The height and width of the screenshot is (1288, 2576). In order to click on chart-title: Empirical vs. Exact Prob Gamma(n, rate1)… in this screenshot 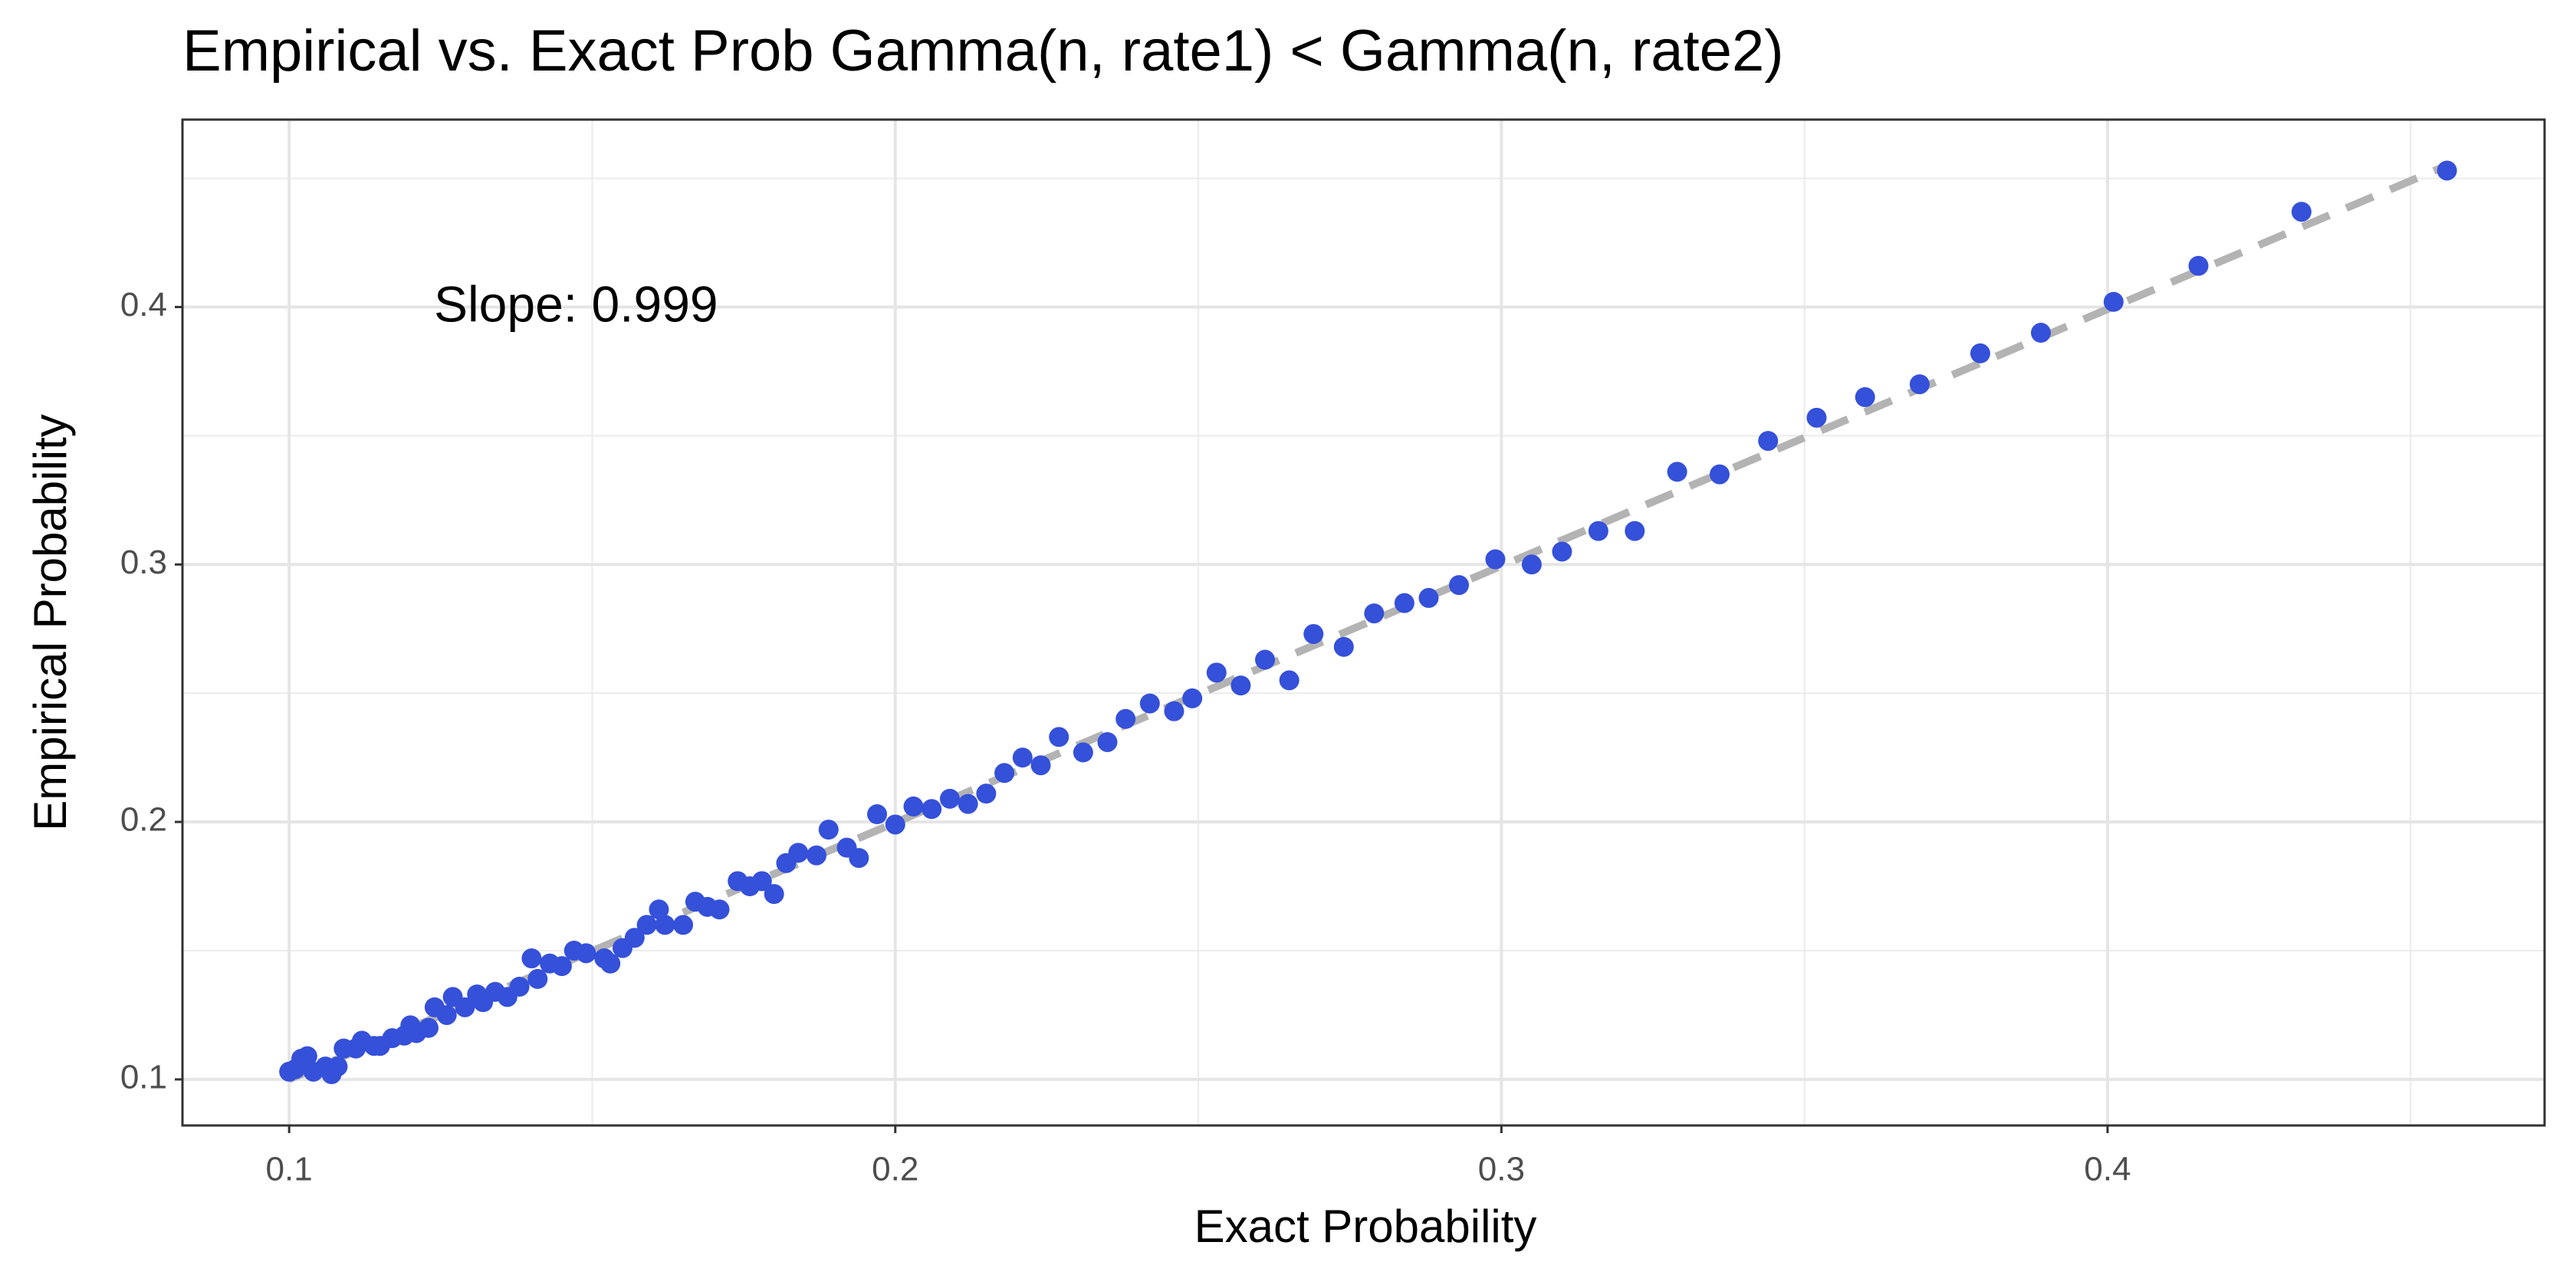, I will do `click(983, 51)`.